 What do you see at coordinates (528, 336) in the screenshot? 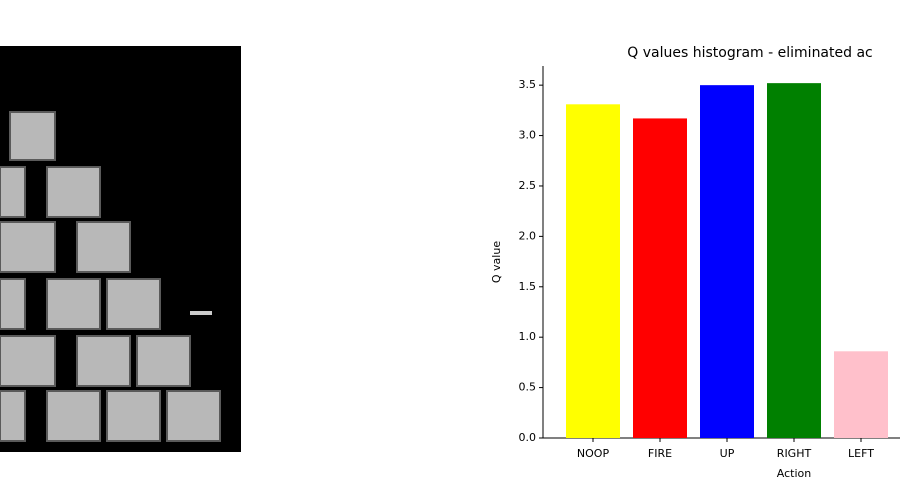
I see `y-tick-label: 1.0` at bounding box center [528, 336].